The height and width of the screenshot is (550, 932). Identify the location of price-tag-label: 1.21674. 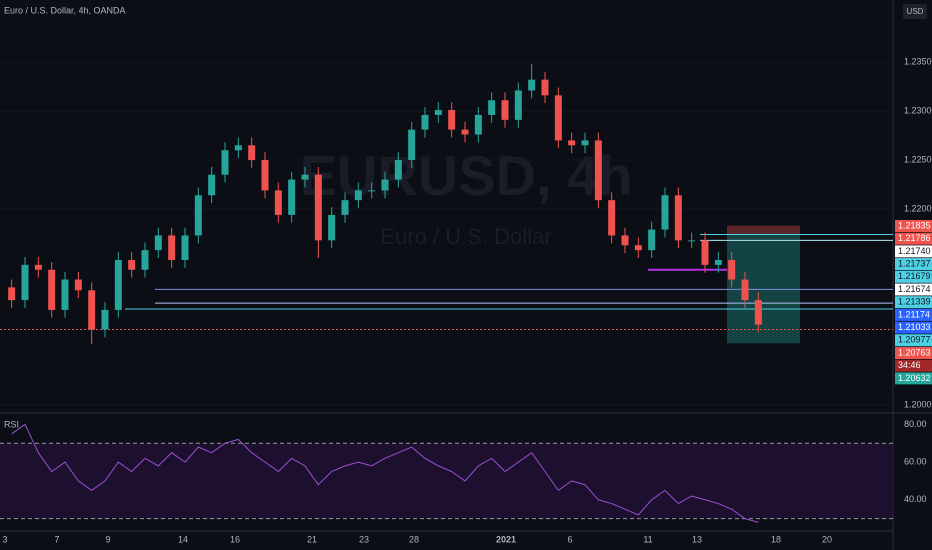
(914, 289).